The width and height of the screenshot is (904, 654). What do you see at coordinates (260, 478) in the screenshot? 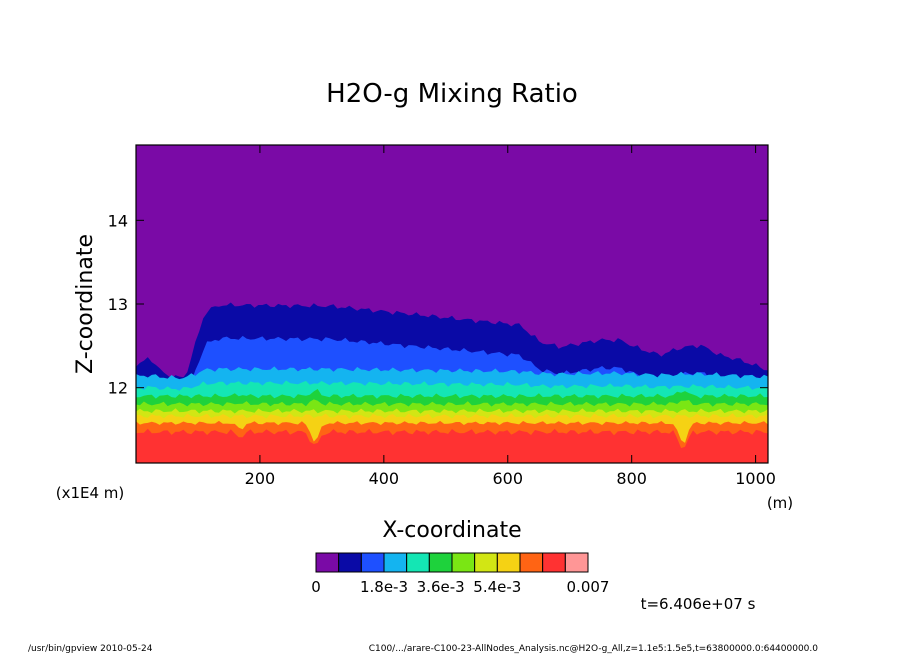
I see `x-tick-label: 200` at bounding box center [260, 478].